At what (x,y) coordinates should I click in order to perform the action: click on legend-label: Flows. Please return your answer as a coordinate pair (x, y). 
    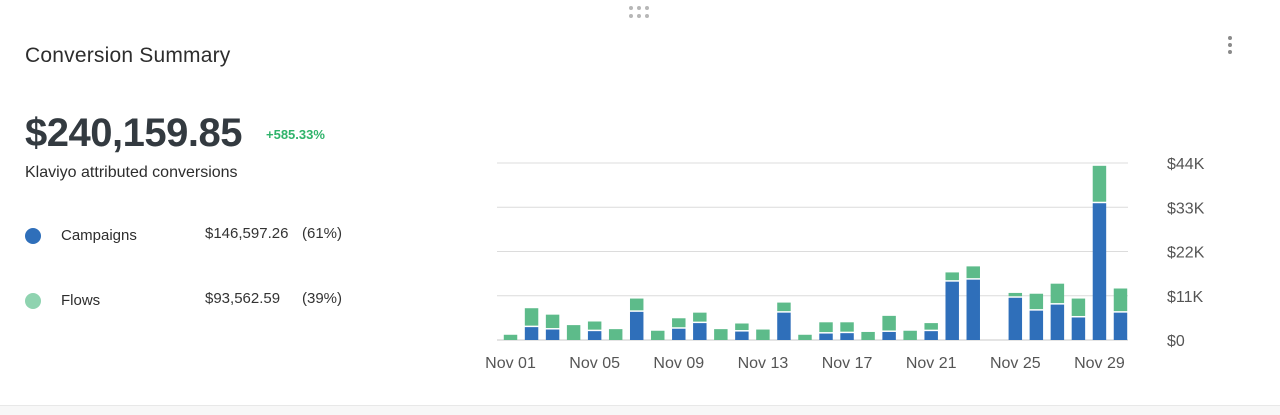
    Looking at the image, I should click on (81, 300).